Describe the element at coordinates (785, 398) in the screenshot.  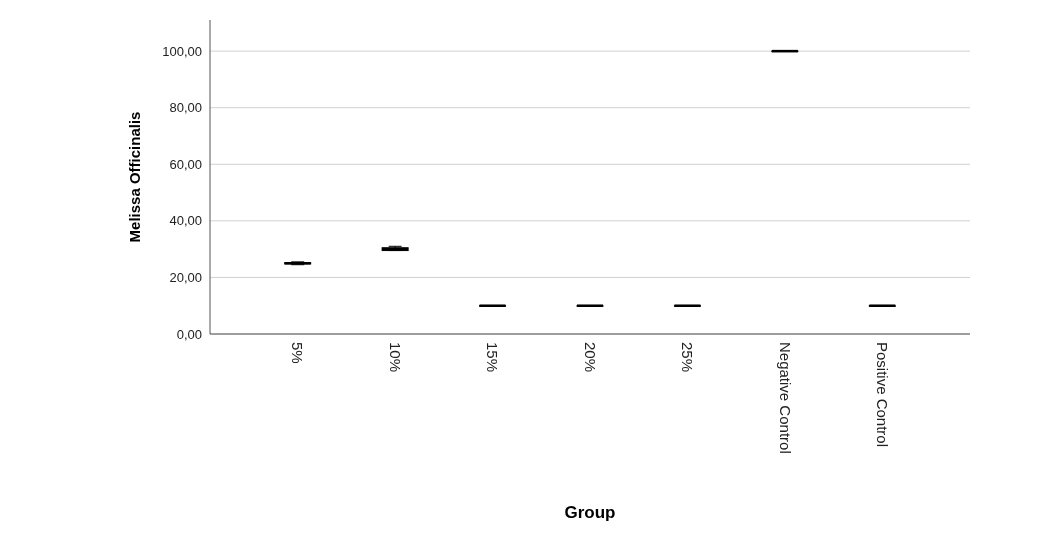
I see `x-tick-label: Negative Control` at that location.